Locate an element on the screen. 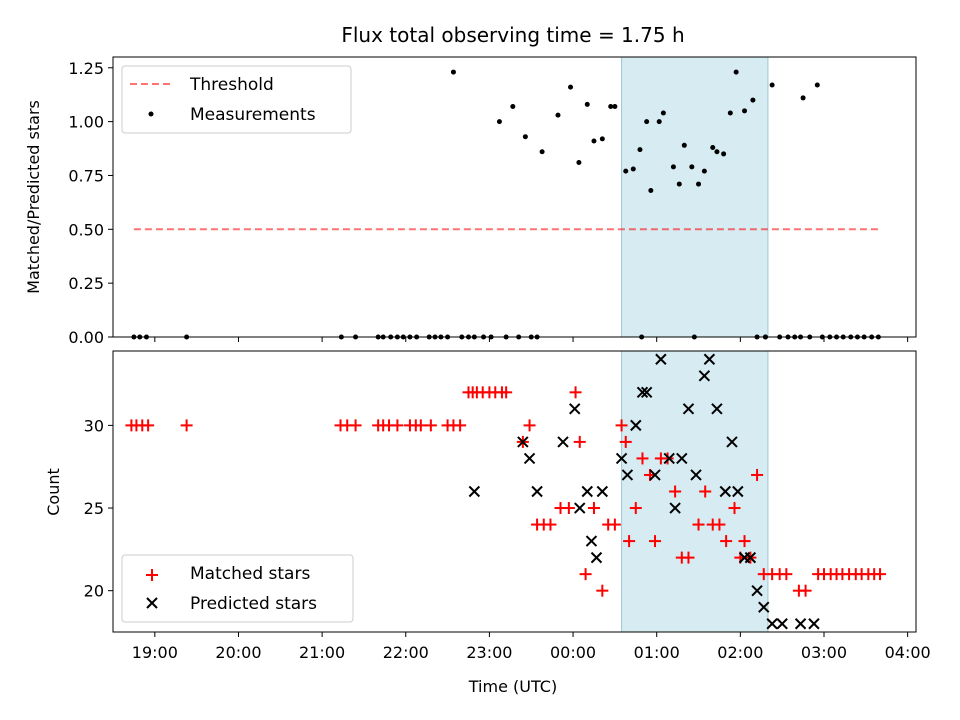 This screenshot has height=720, width=960. bottom-y-axis-label: Count is located at coordinates (53, 492).